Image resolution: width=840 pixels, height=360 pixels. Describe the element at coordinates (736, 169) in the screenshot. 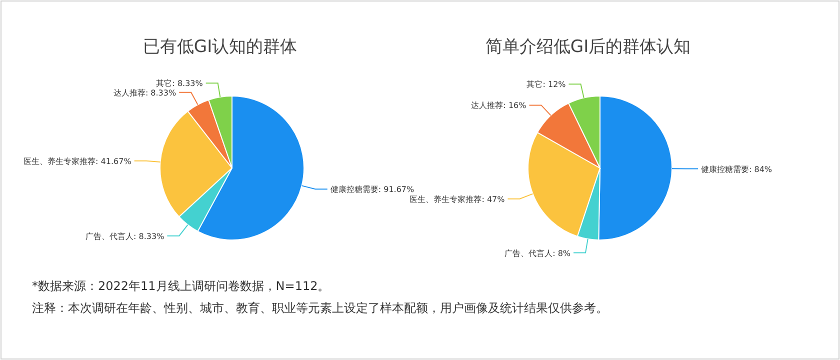

I see `slice-label: 健康控糖需要: 84%` at that location.